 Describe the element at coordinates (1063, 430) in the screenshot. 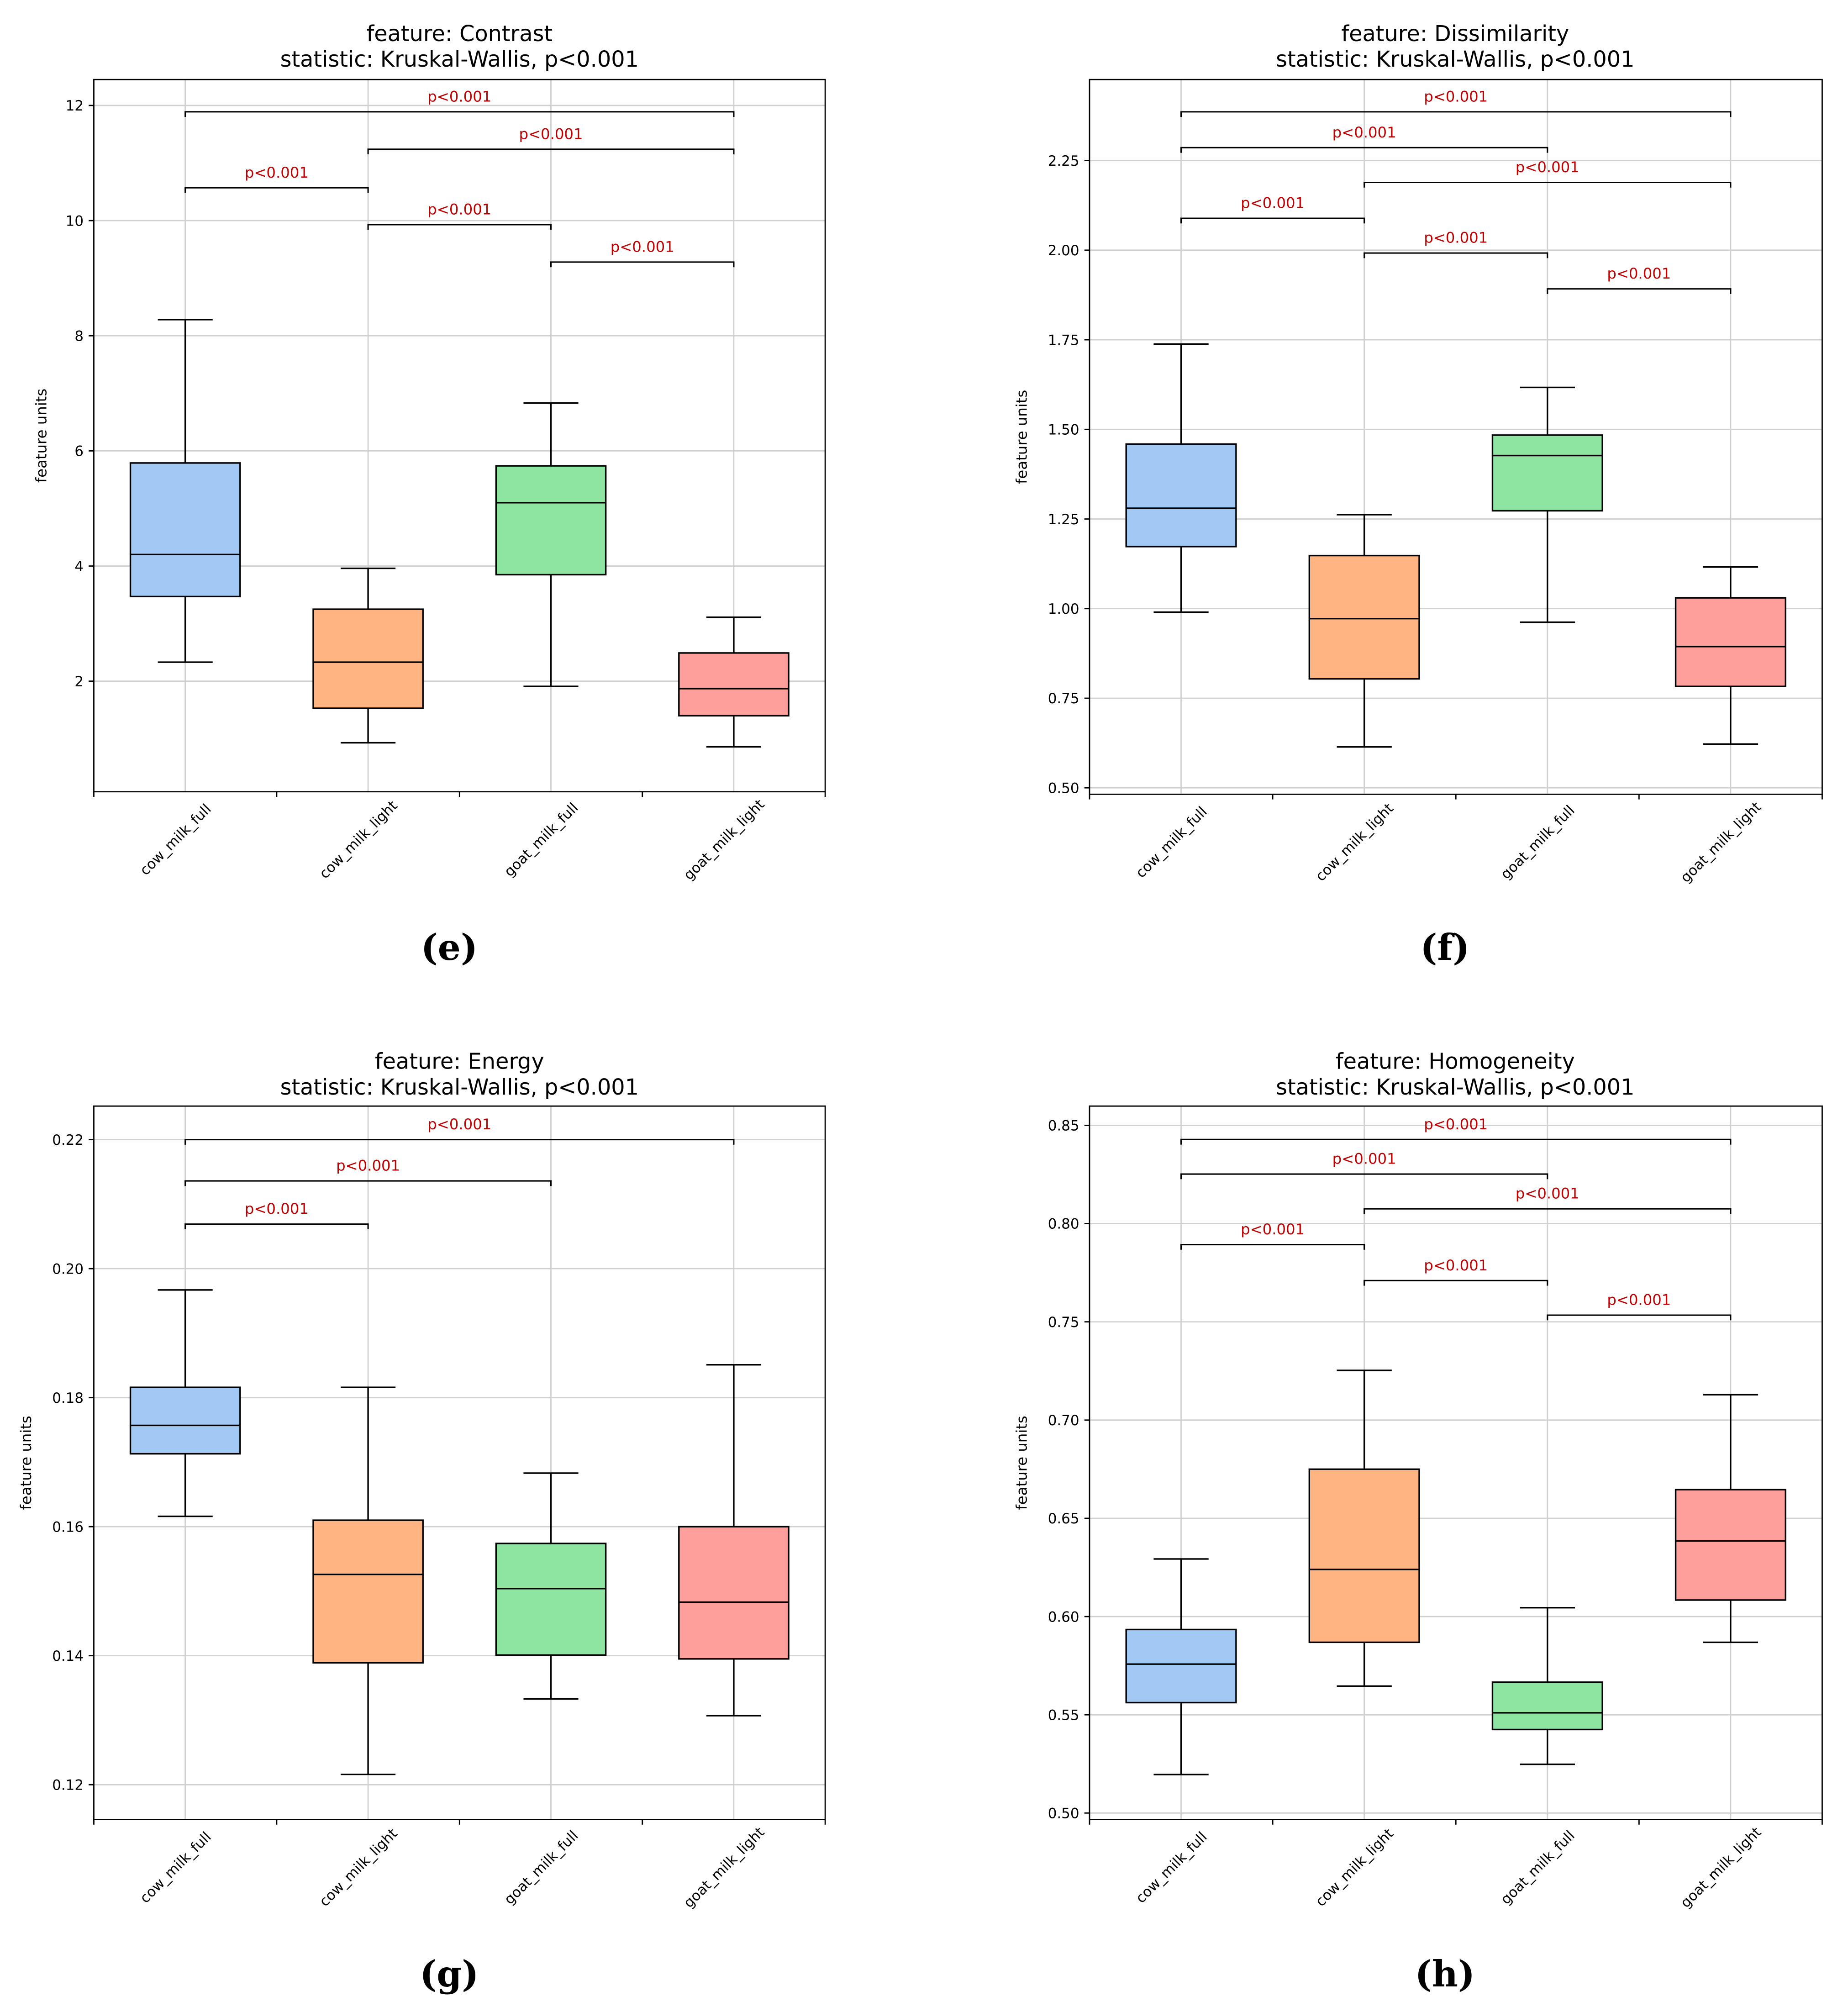

I see `y-tick-label: 1.50` at that location.